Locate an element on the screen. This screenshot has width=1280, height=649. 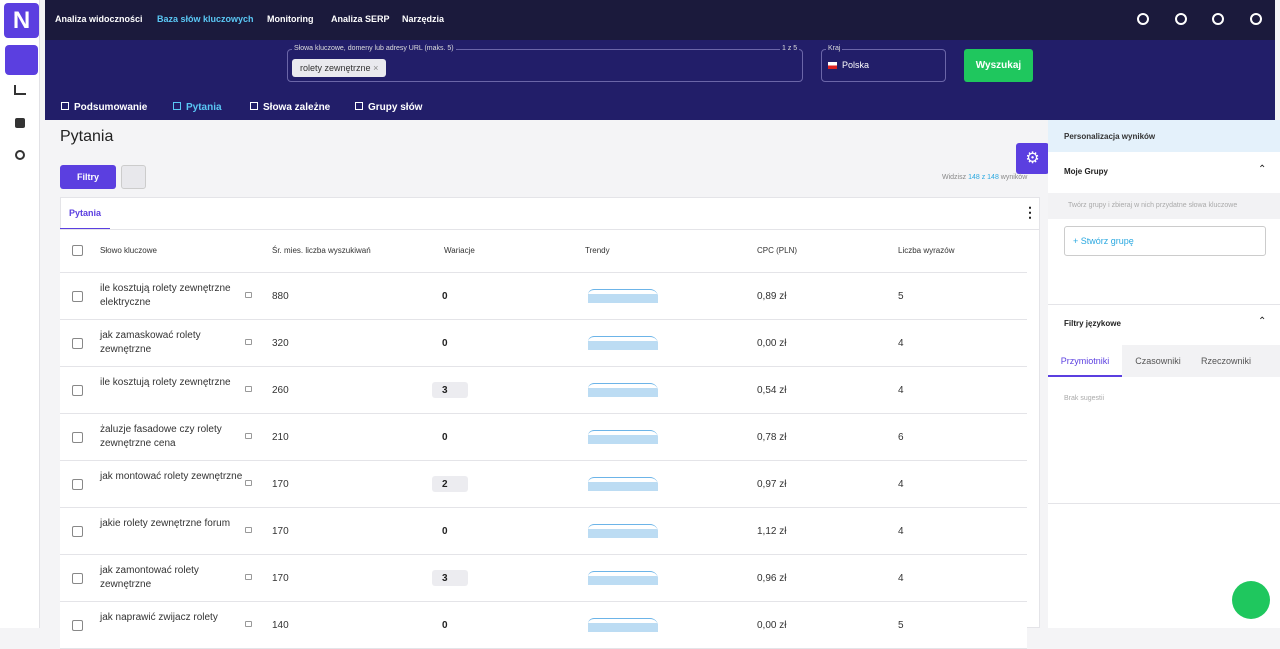
tab: Pytania is located at coordinates (204, 107).